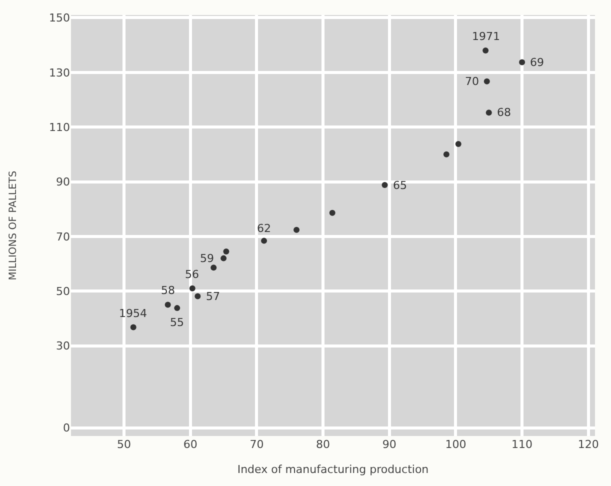 Image resolution: width=611 pixels, height=486 pixels. Describe the element at coordinates (455, 444) in the screenshot. I see `x-tick-label: 100` at that location.